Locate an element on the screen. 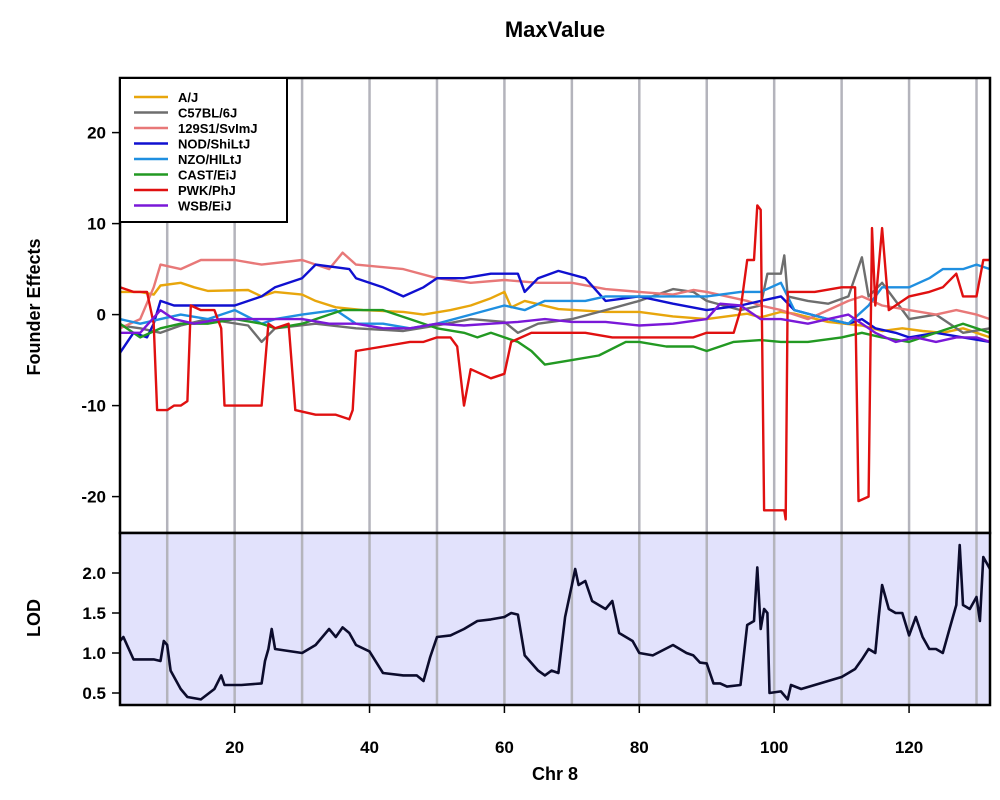  y-tick-label-founder-effects: 0 is located at coordinates (101, 315).